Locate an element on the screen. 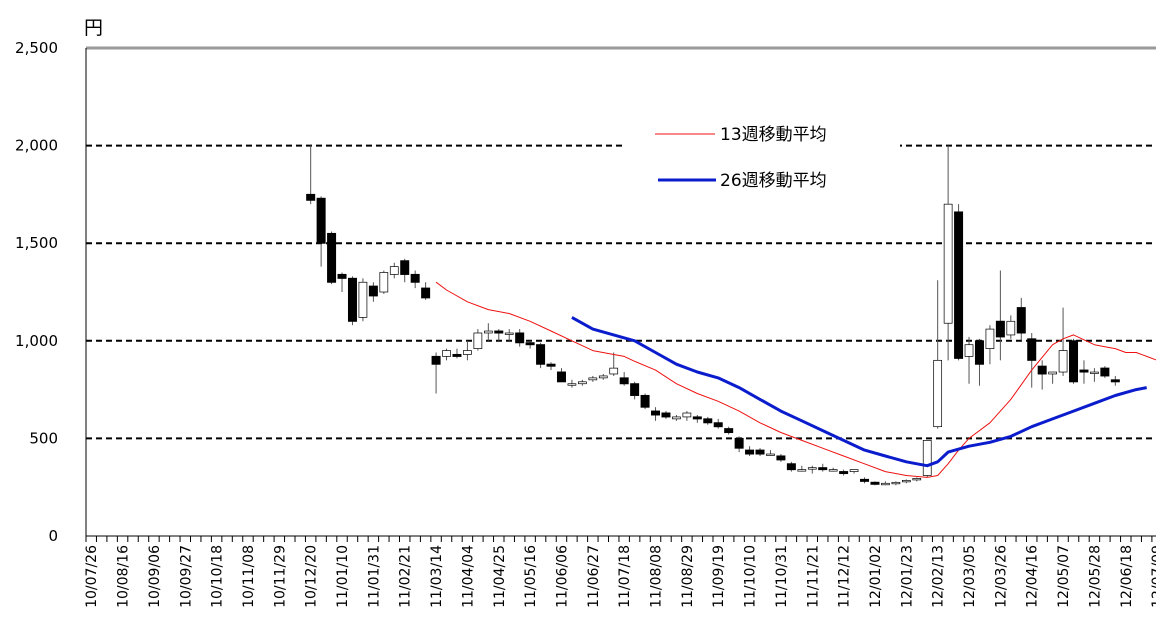 Image resolution: width=1156 pixels, height=635 pixels. x-tick-label: 11/12/12 is located at coordinates (845, 576).